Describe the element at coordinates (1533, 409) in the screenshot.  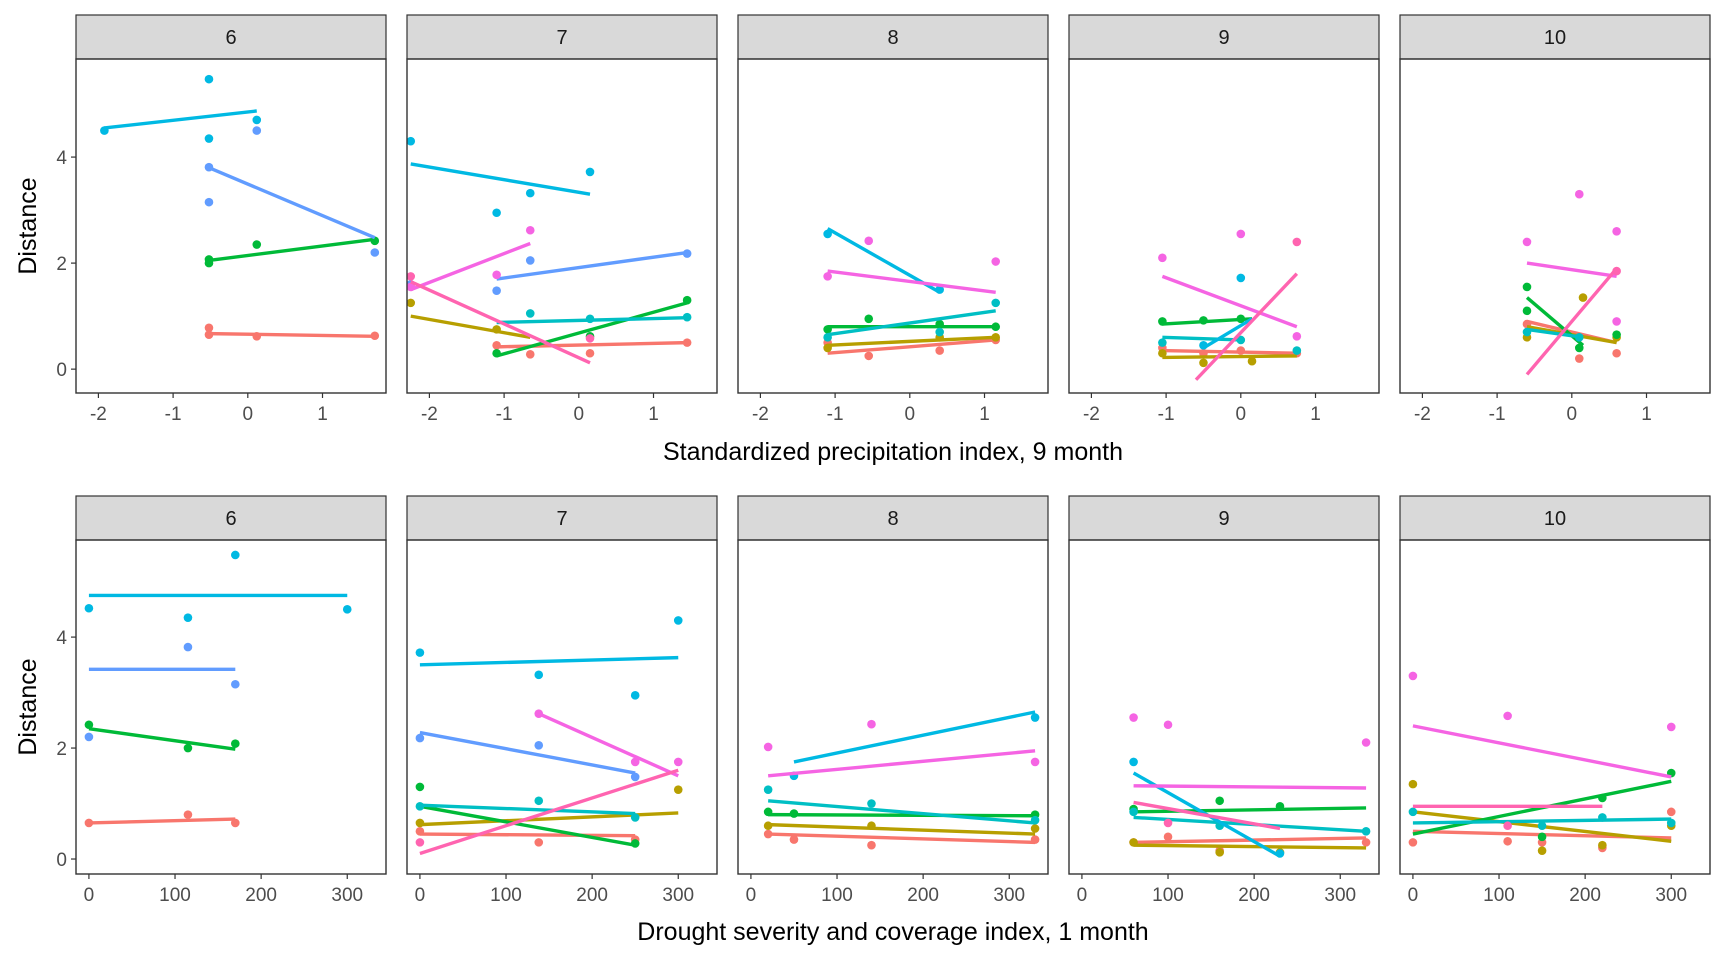
I see `x-axis: -2 -1 0 1` at that location.